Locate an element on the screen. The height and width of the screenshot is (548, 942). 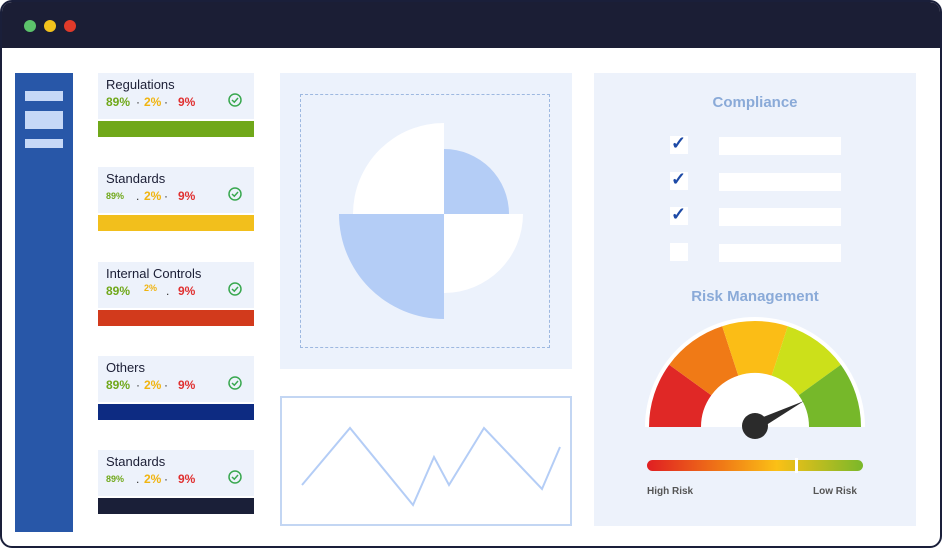
card-title: Internal Controls is located at coordinates (154, 273).